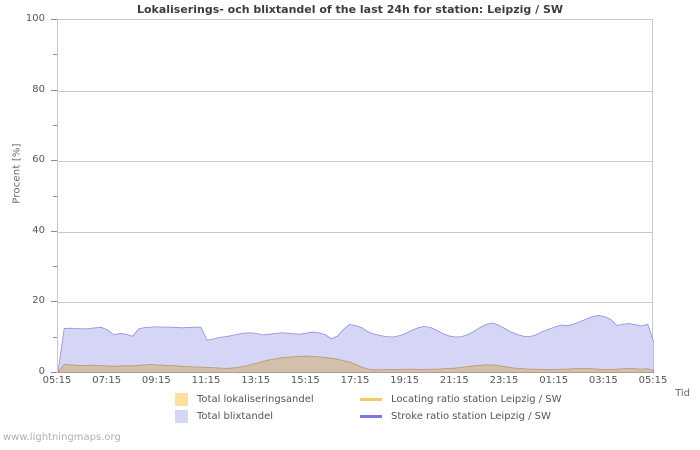  I want to click on area-total-blixtandel, so click(356, 344).